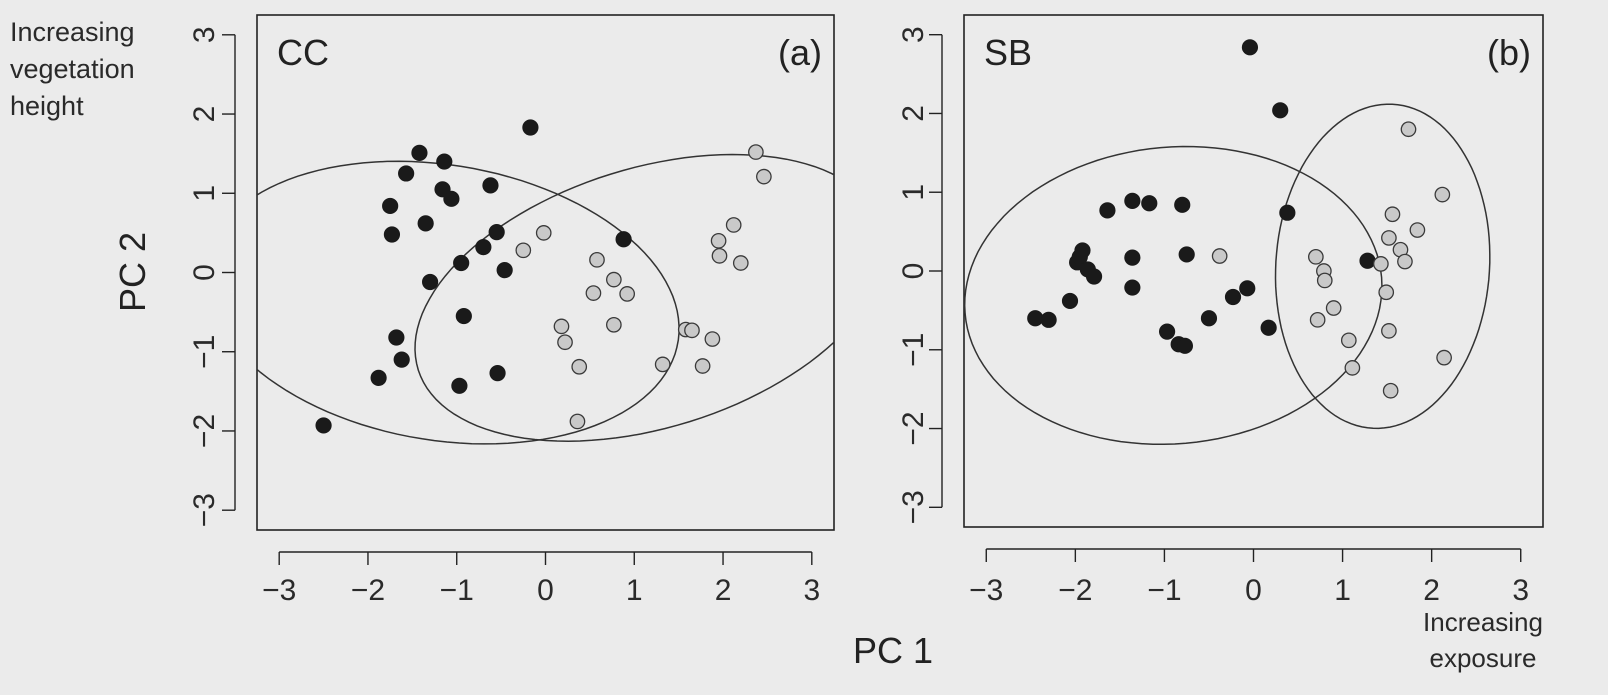 The width and height of the screenshot is (1608, 695). I want to click on x-tick-label: −2, so click(1075, 590).